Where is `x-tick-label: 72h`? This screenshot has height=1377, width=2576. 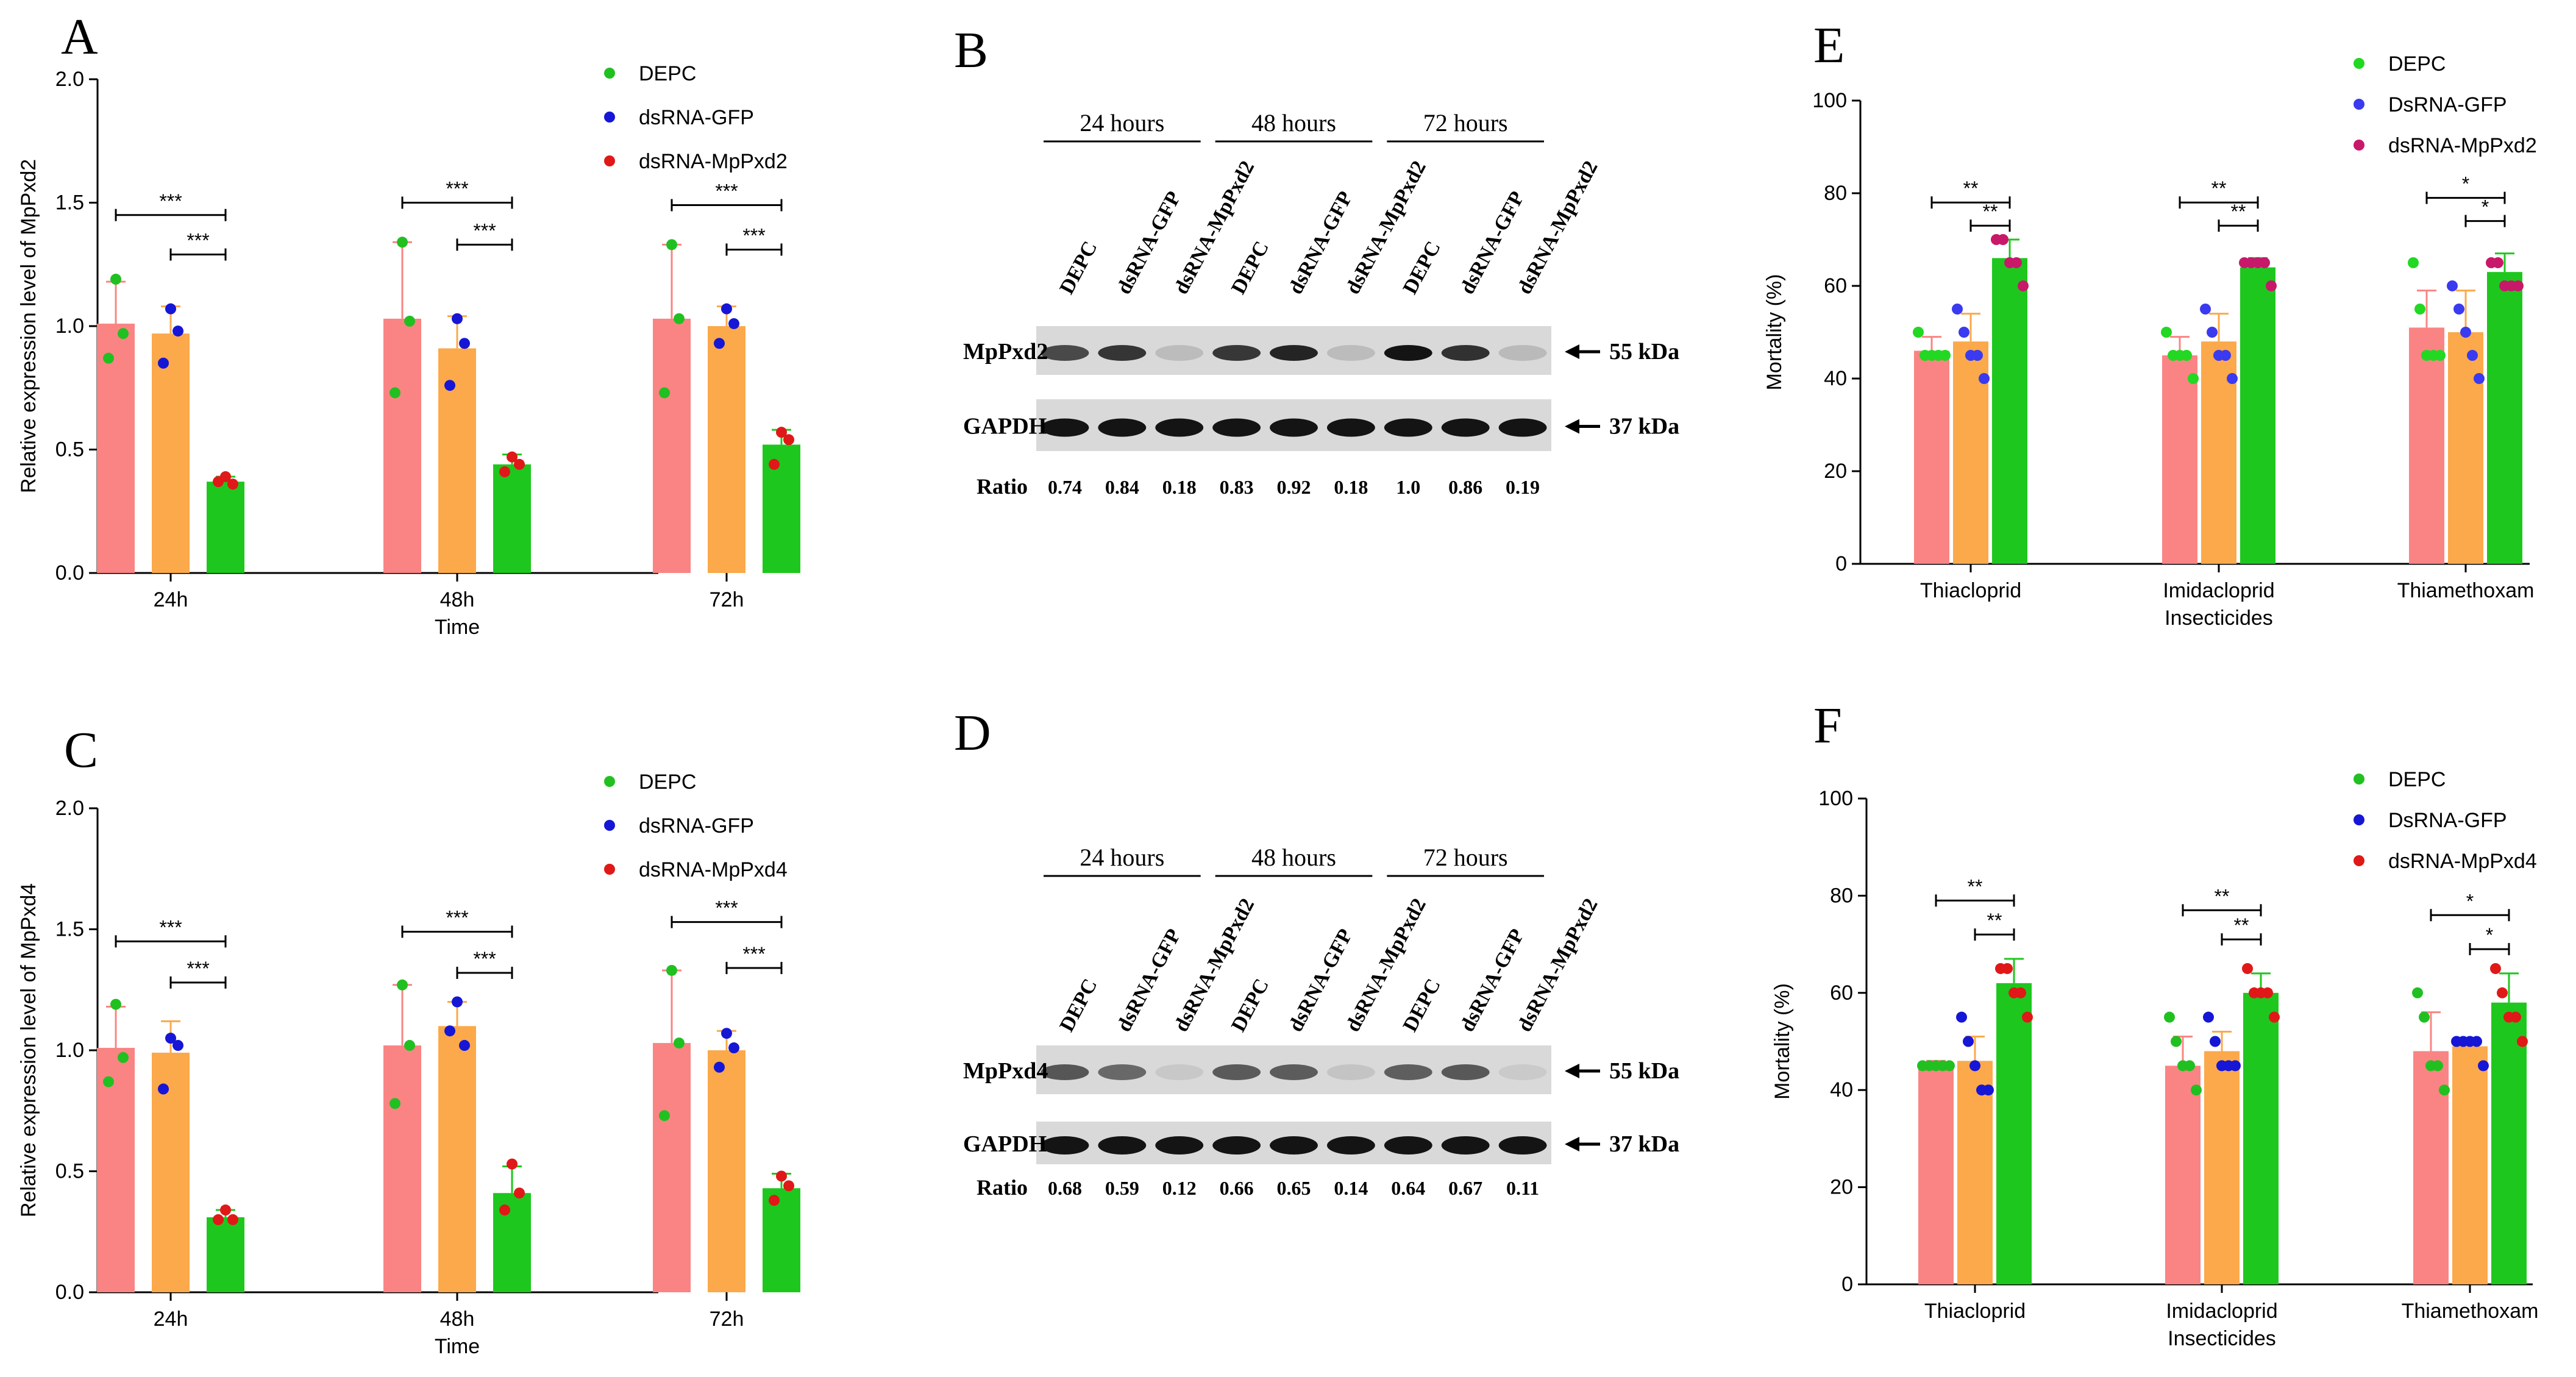 x-tick-label: 72h is located at coordinates (727, 599).